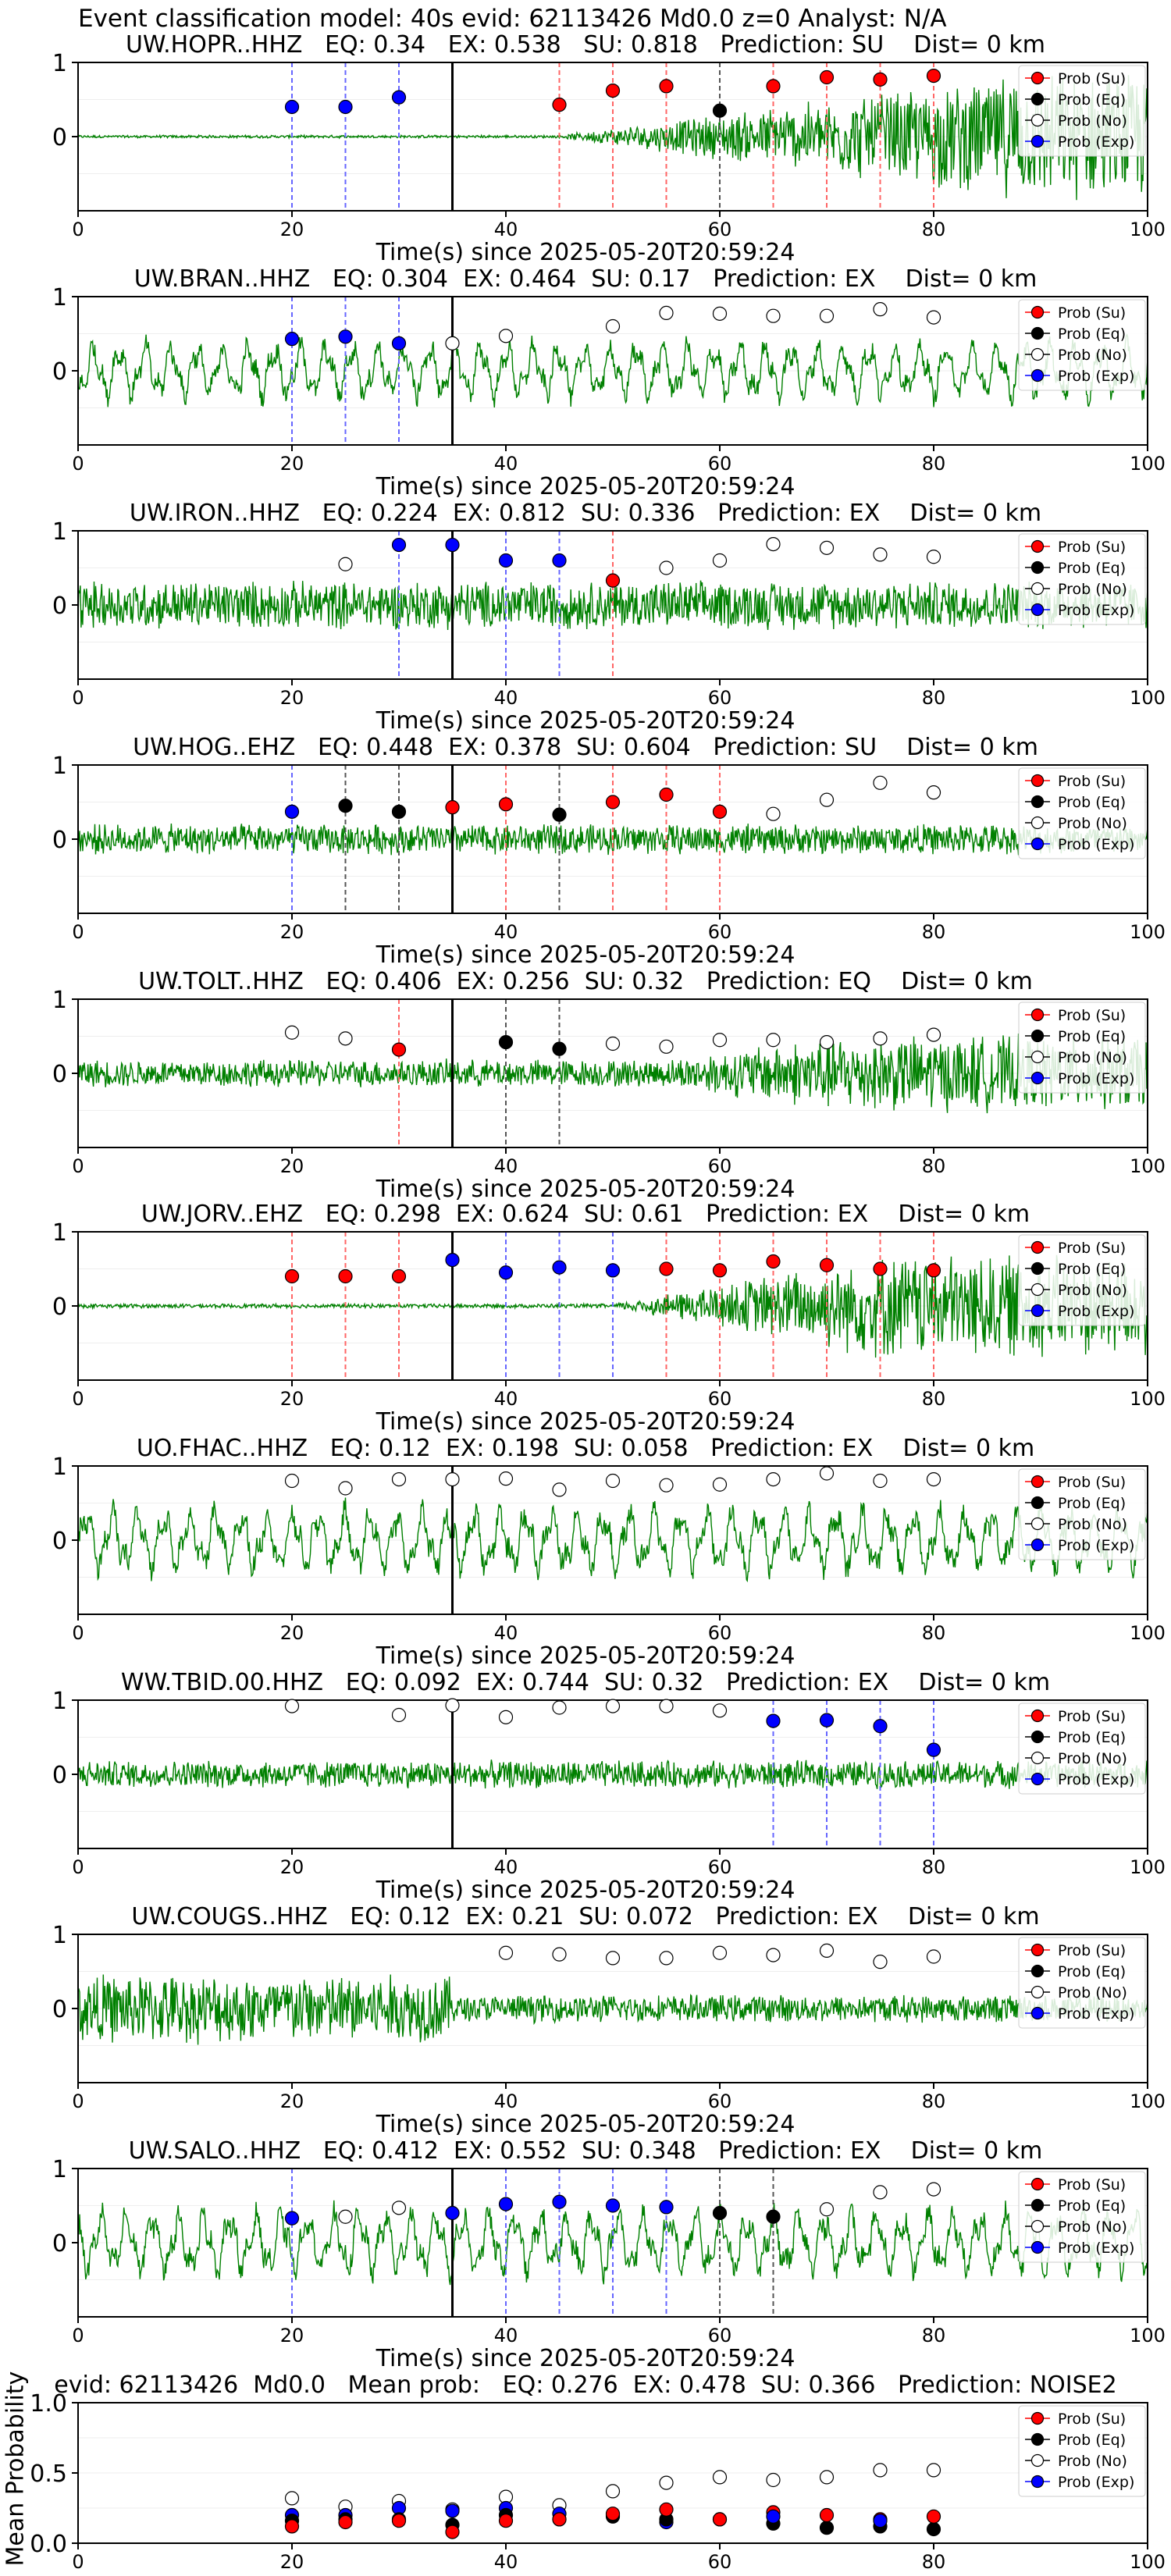  I want to click on y-tick-label: 0.5, so click(48, 2474).